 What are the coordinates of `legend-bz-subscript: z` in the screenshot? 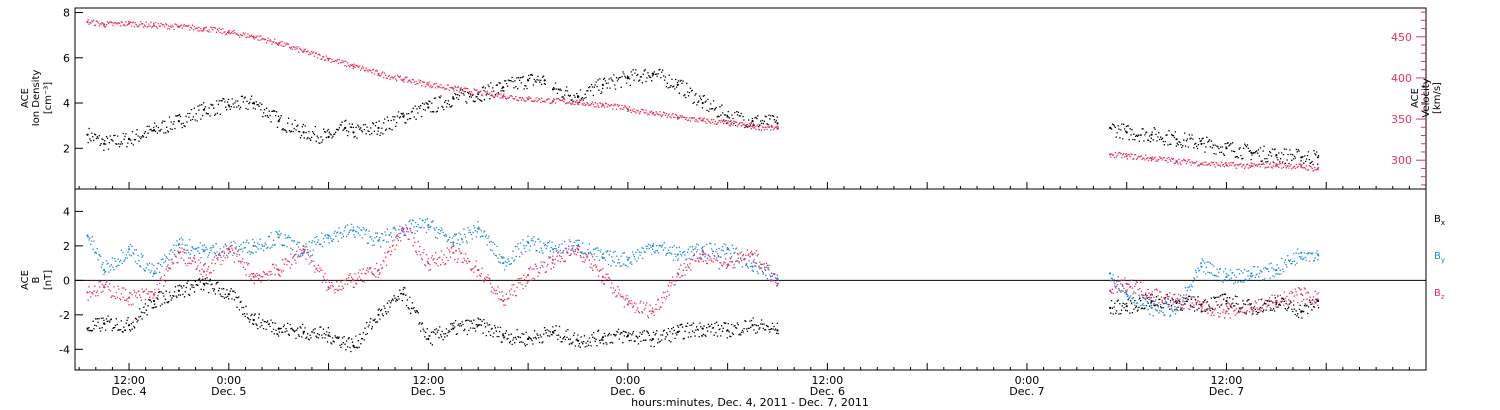 It's located at (1443, 297).